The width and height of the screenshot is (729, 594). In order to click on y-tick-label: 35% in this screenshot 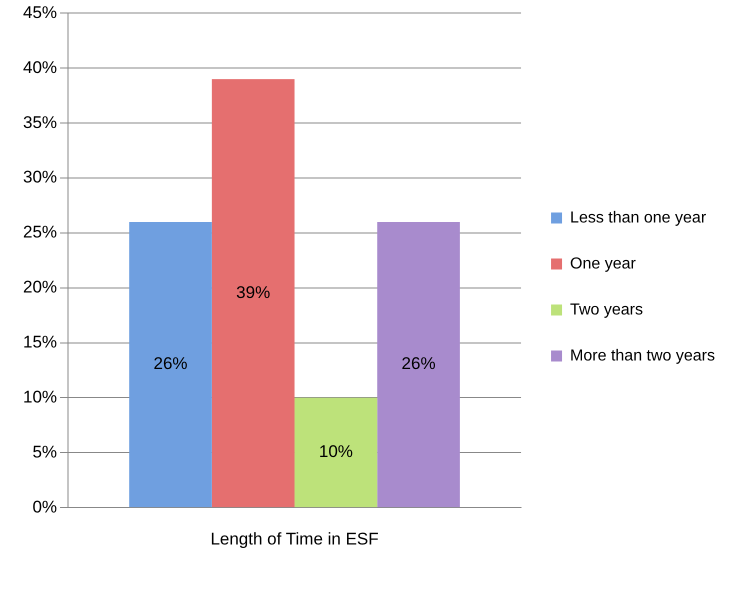, I will do `click(40, 122)`.